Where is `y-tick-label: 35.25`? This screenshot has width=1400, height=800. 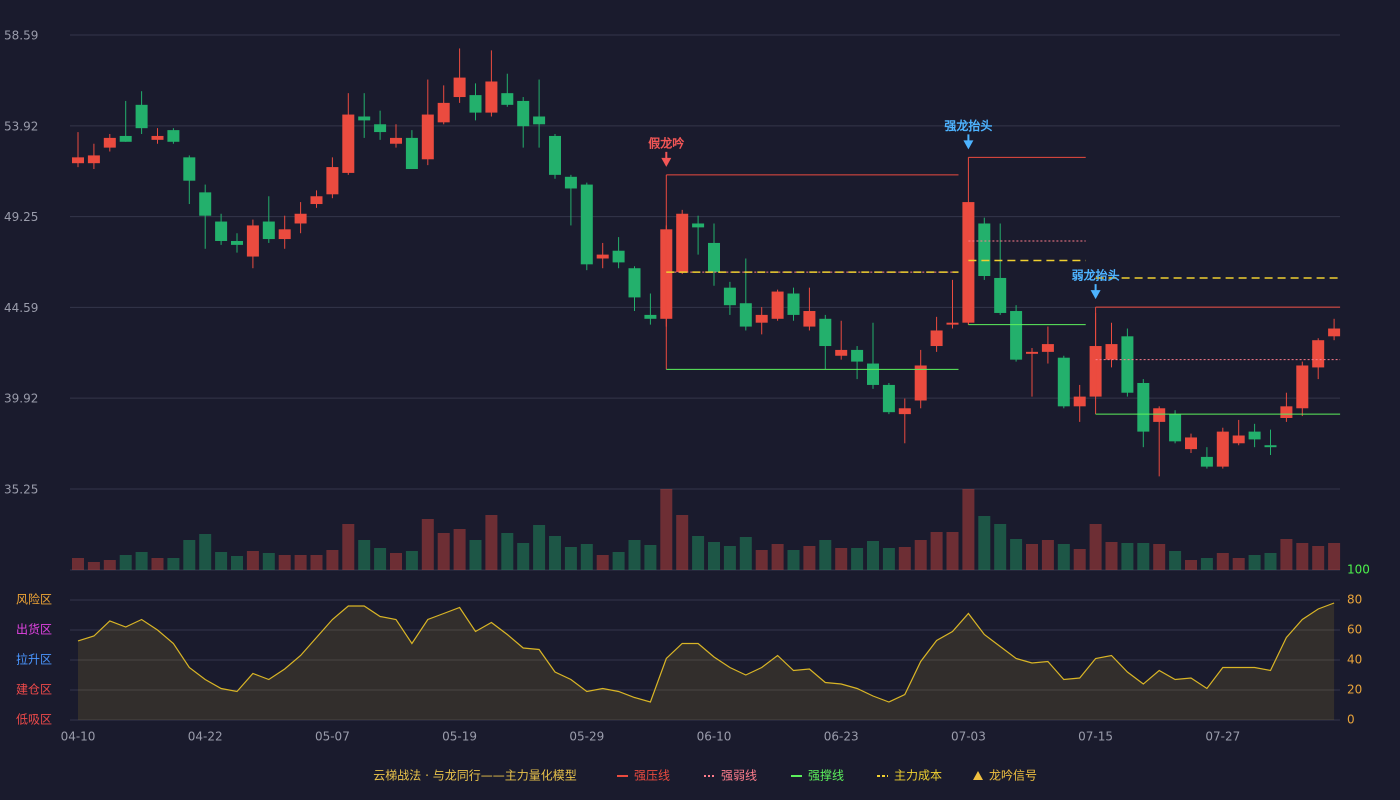
y-tick-label: 35.25 is located at coordinates (21, 490).